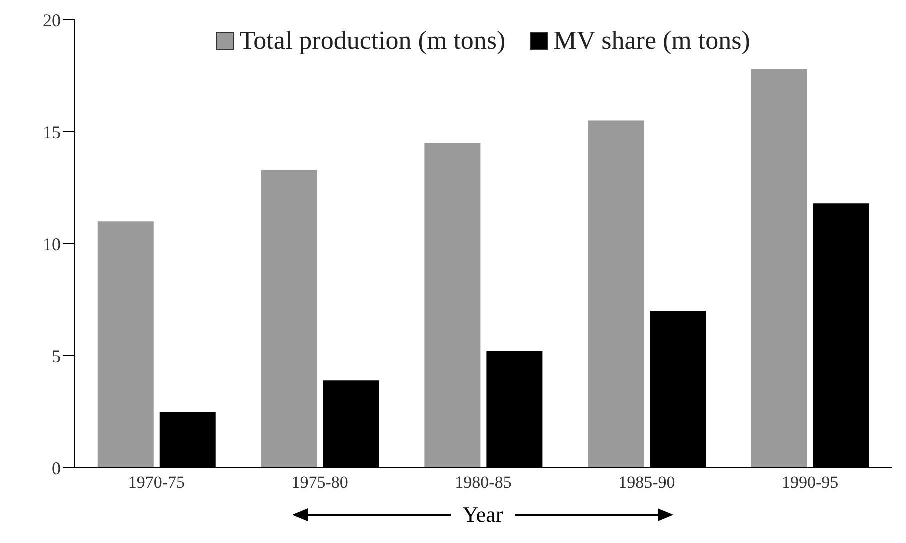 Image resolution: width=906 pixels, height=543 pixels. Describe the element at coordinates (373, 41) in the screenshot. I see `legend-label: Total production (m tons)` at that location.